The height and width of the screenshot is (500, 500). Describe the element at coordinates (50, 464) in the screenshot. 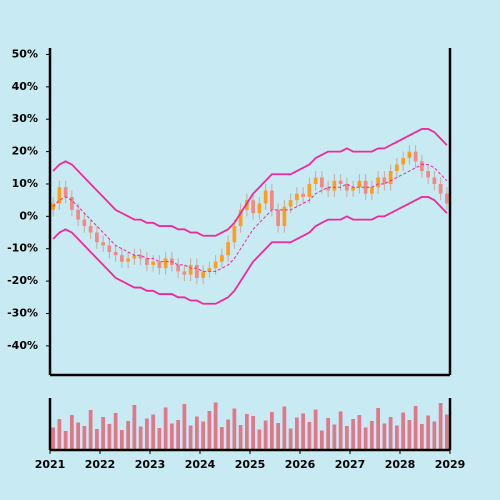

I see `x-tick-label: 2021` at that location.